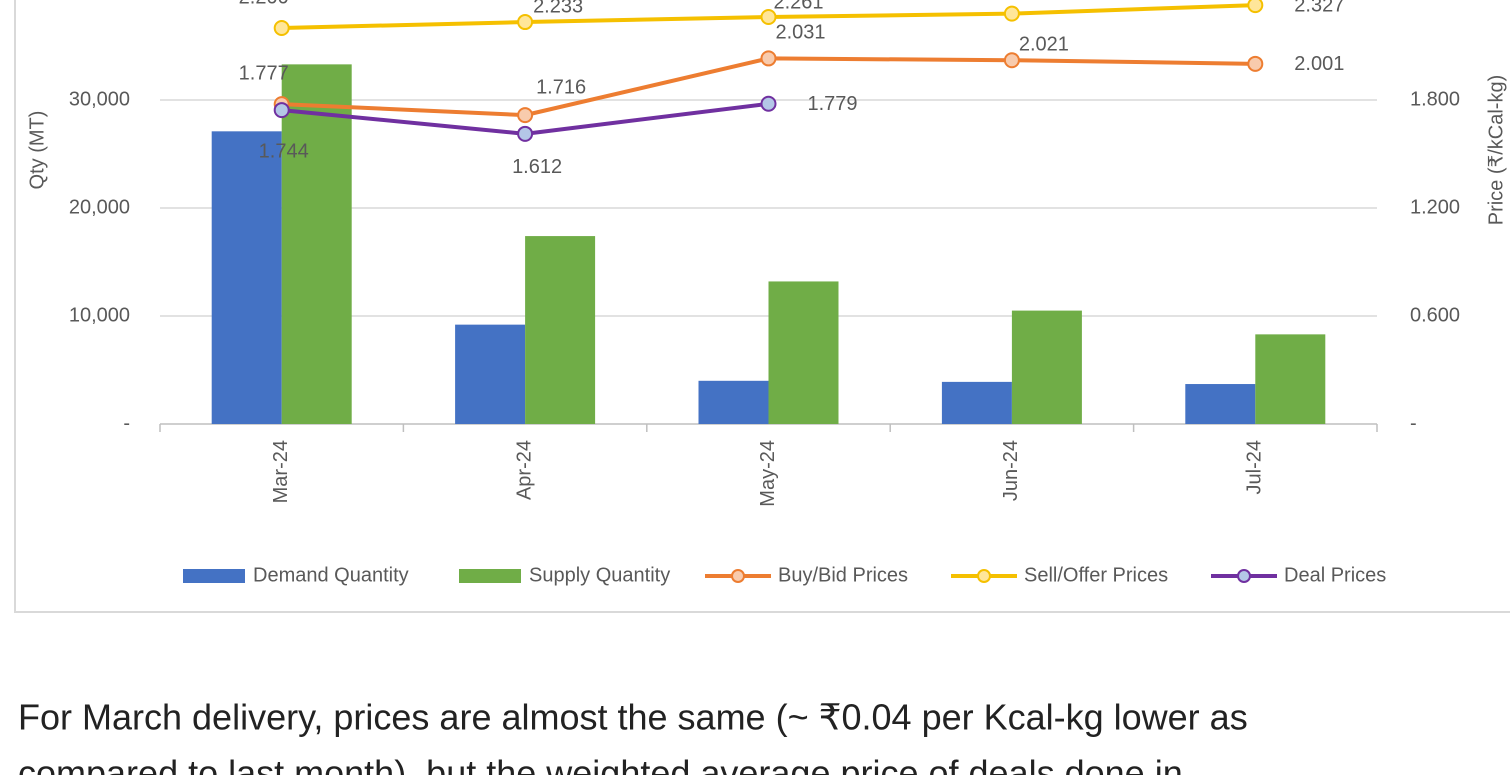  Describe the element at coordinates (264, 4) in the screenshot. I see `data-label: 2.200` at that location.